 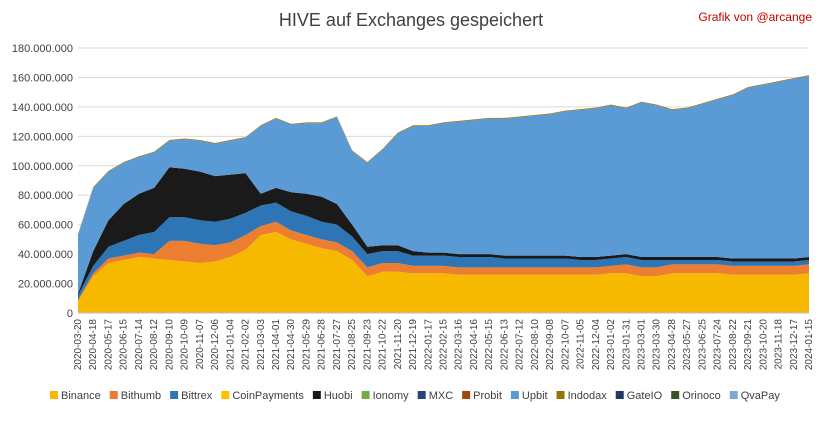 What do you see at coordinates (42, 108) in the screenshot?
I see `y-tick-label: 140.000.000` at bounding box center [42, 108].